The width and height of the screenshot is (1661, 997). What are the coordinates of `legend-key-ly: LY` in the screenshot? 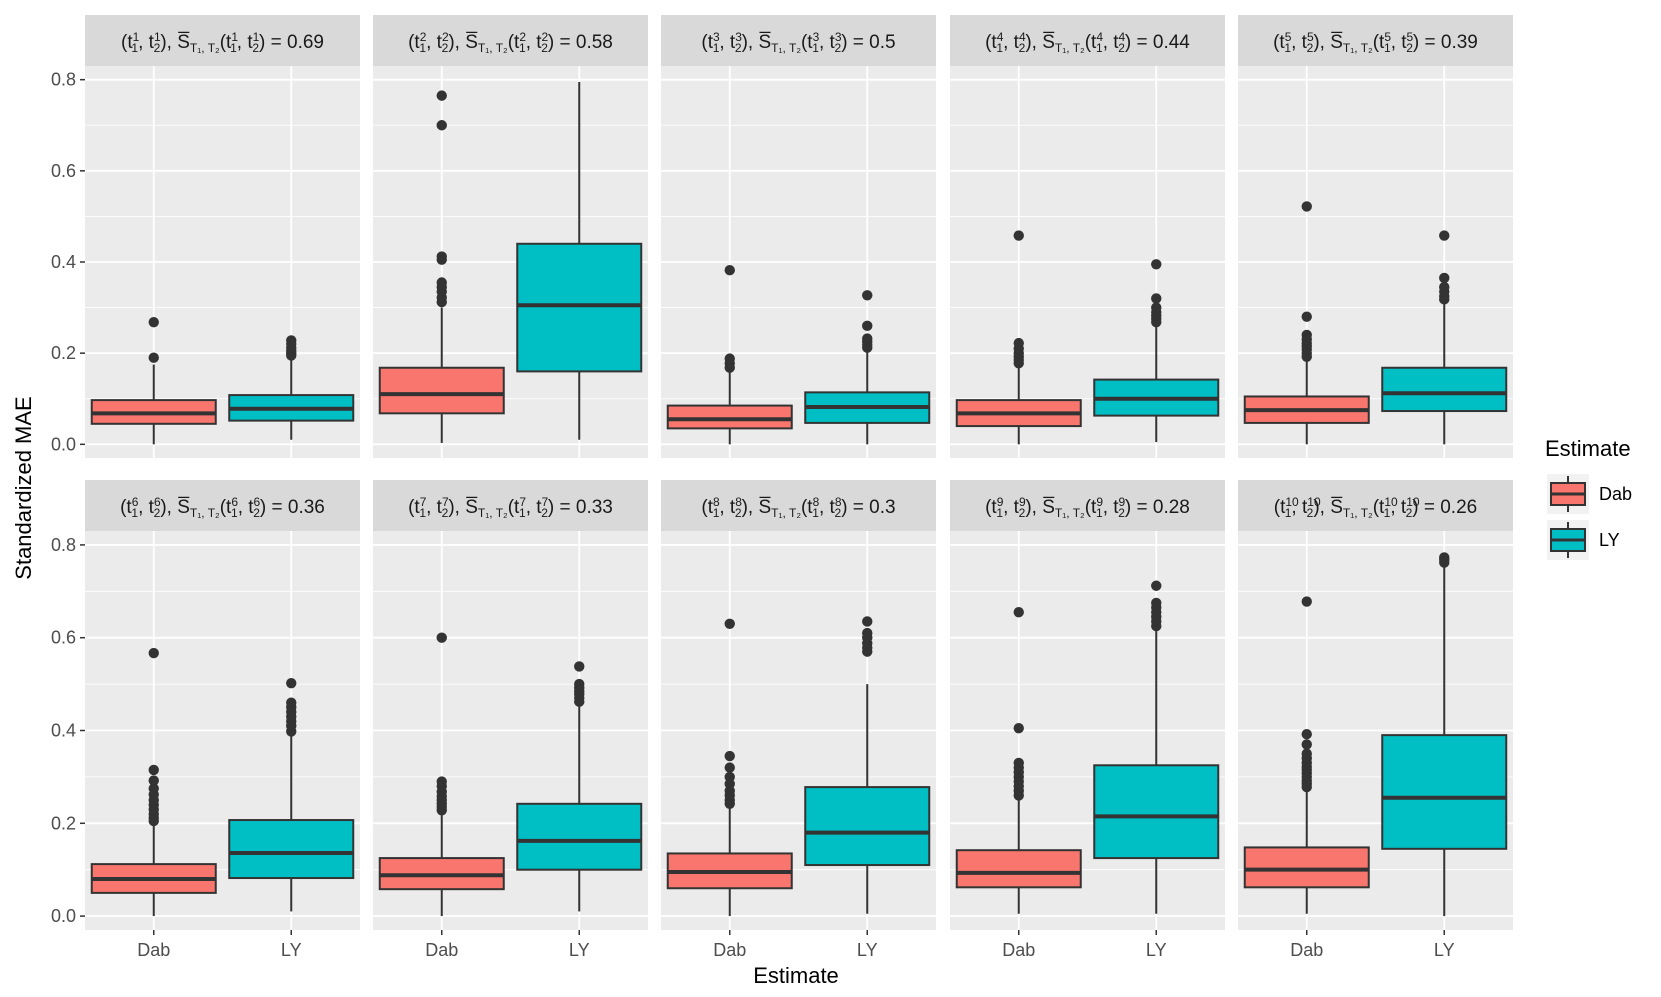 It's located at (1583, 540).